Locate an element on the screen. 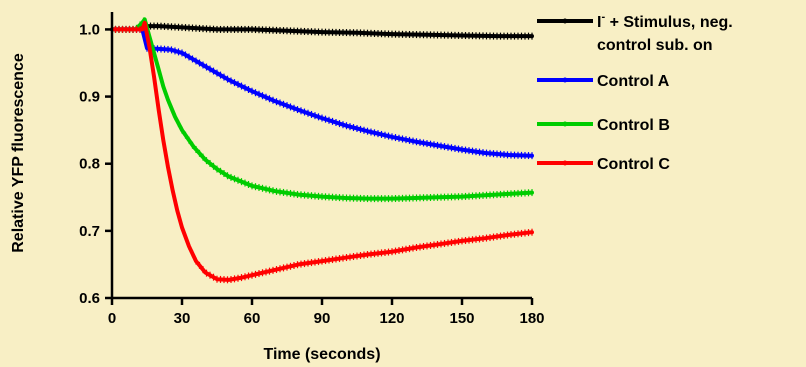 The image size is (806, 367). x-ticks: 0 30 60 90 120 150 180 is located at coordinates (326, 312).